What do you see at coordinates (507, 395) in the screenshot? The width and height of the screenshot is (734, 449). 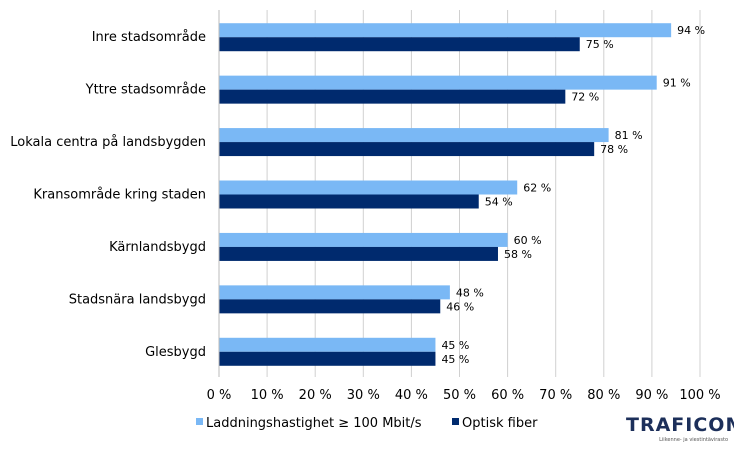 I see `x-tick-label: 60 %` at bounding box center [507, 395].